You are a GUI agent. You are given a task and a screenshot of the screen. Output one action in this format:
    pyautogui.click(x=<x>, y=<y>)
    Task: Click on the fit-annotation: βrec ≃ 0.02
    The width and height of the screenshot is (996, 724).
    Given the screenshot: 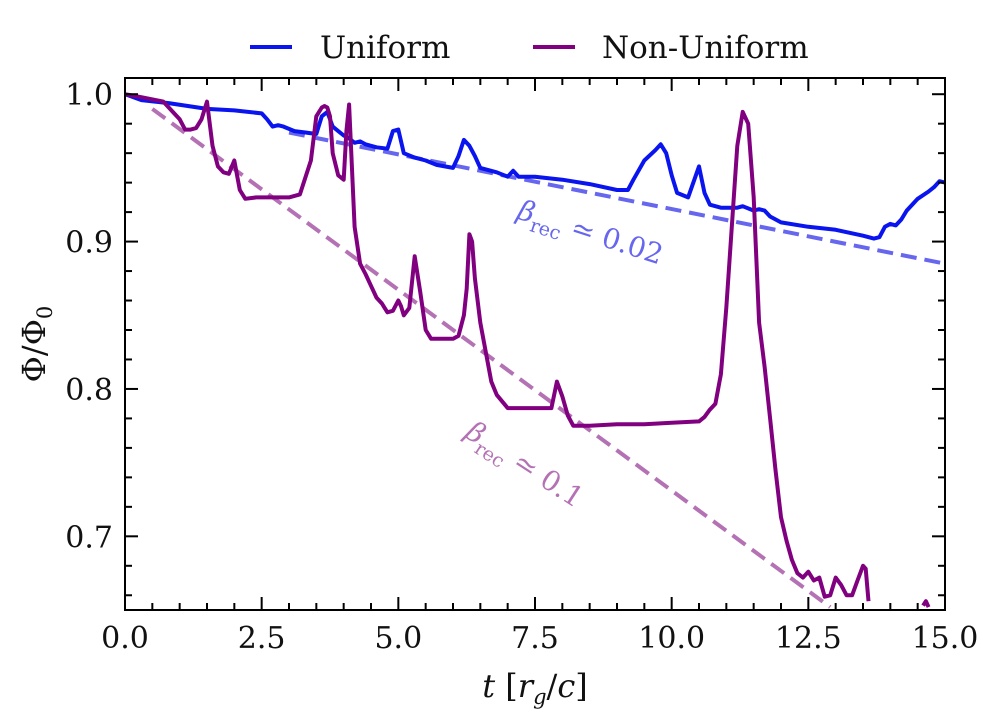 What is the action you would take?
    pyautogui.click(x=589, y=235)
    